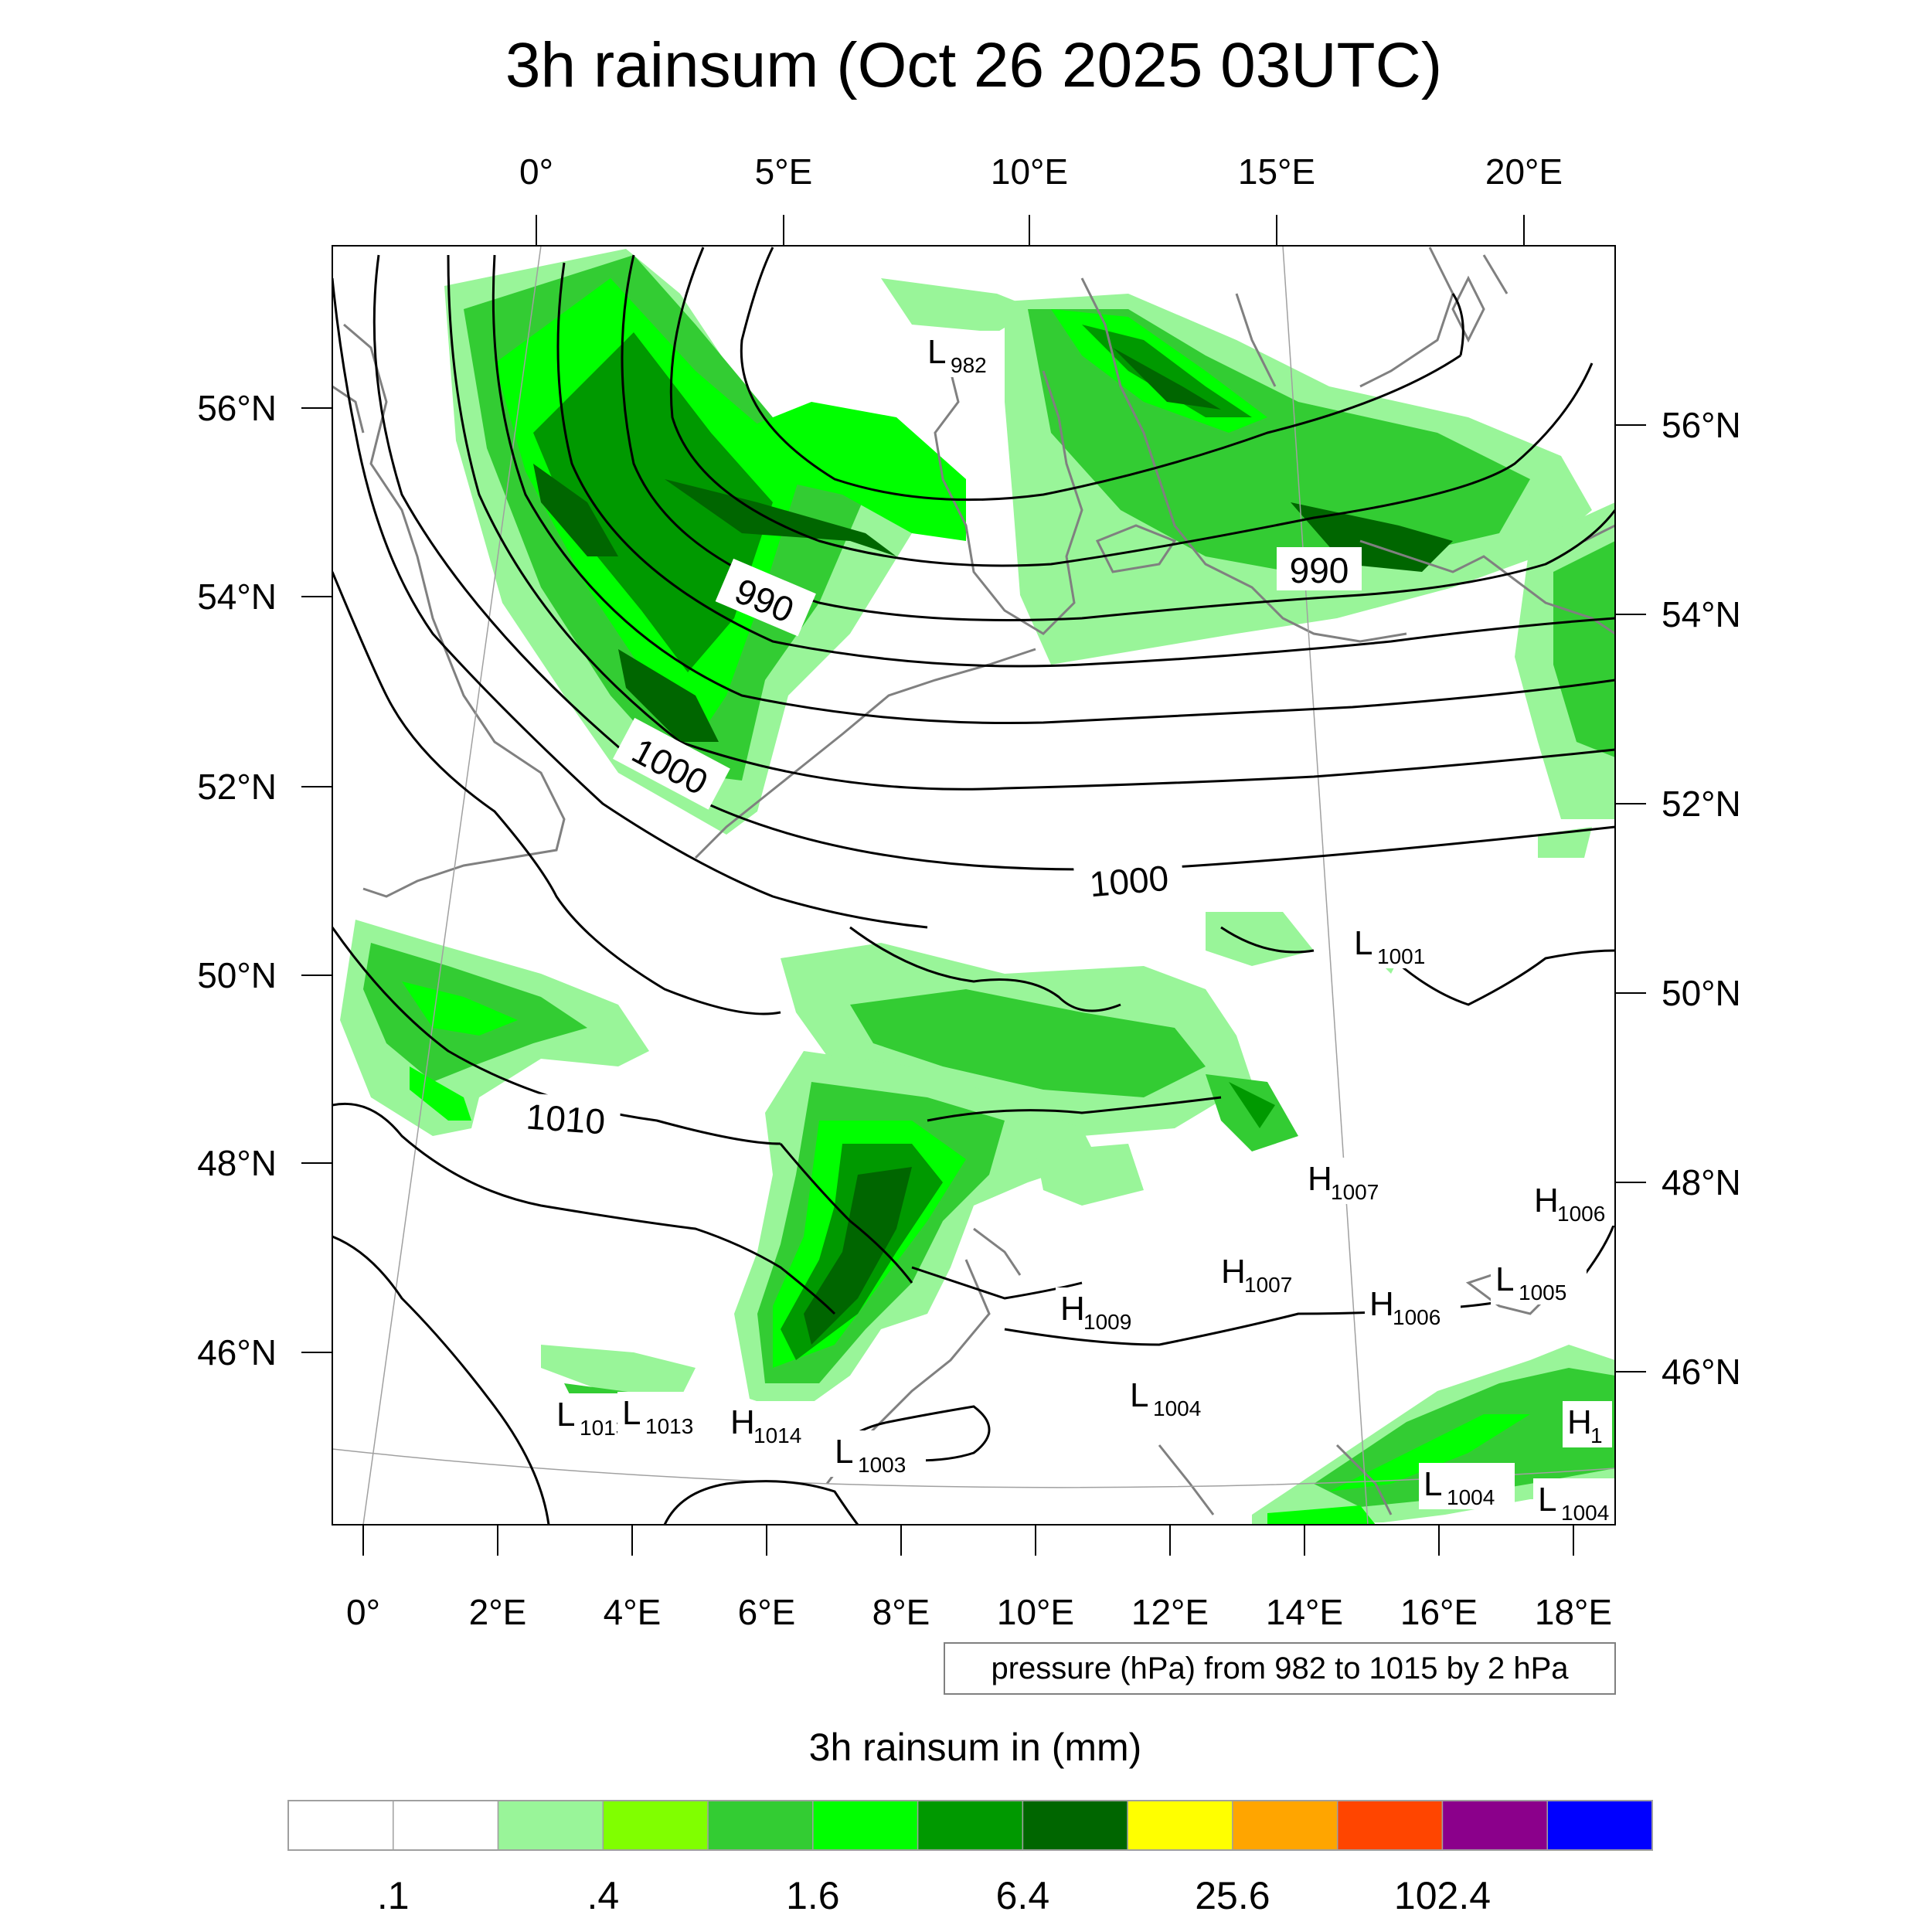  Describe the element at coordinates (633, 1612) in the screenshot. I see `bottom-axis-label: 4°E` at that location.